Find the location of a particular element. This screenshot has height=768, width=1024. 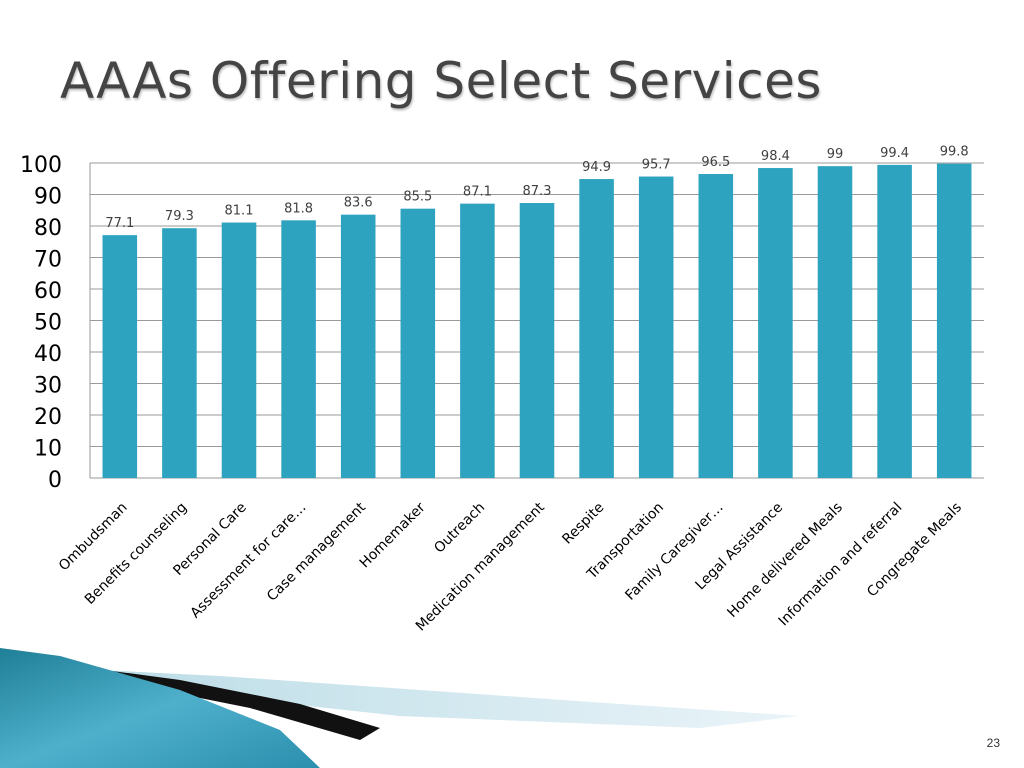

y-tick-label: 50 is located at coordinates (48, 323).